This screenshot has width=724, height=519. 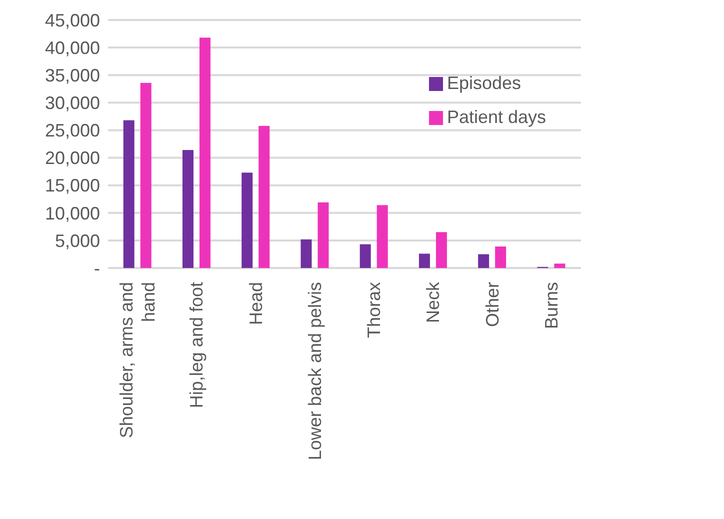 What do you see at coordinates (551, 306) in the screenshot?
I see `x-tick-label: Burns` at bounding box center [551, 306].